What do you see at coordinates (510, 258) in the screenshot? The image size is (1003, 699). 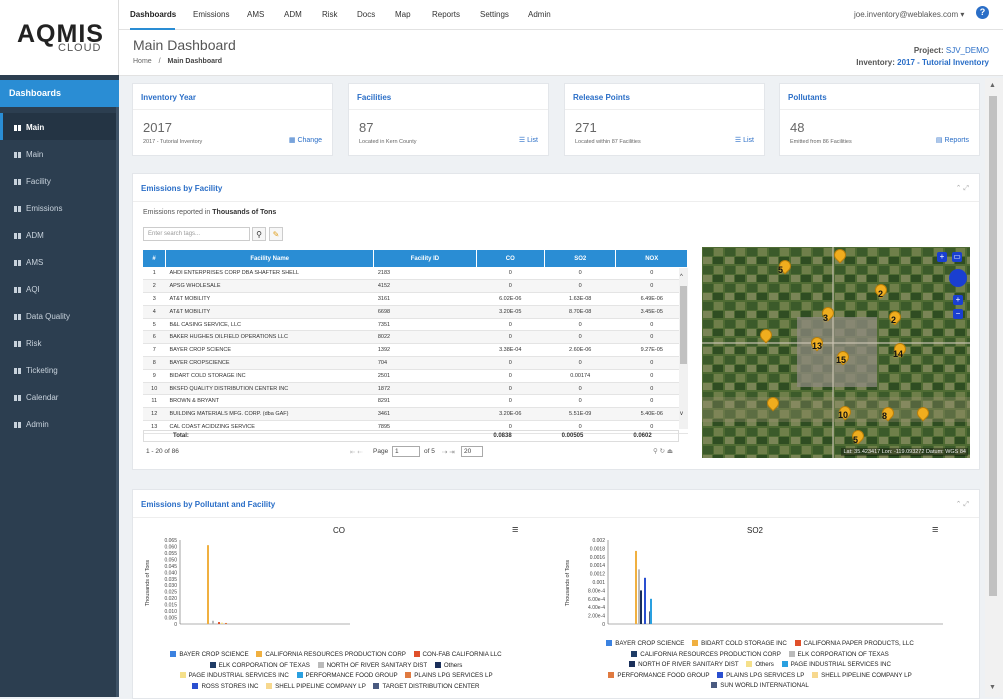 I see `column-header: CO` at bounding box center [510, 258].